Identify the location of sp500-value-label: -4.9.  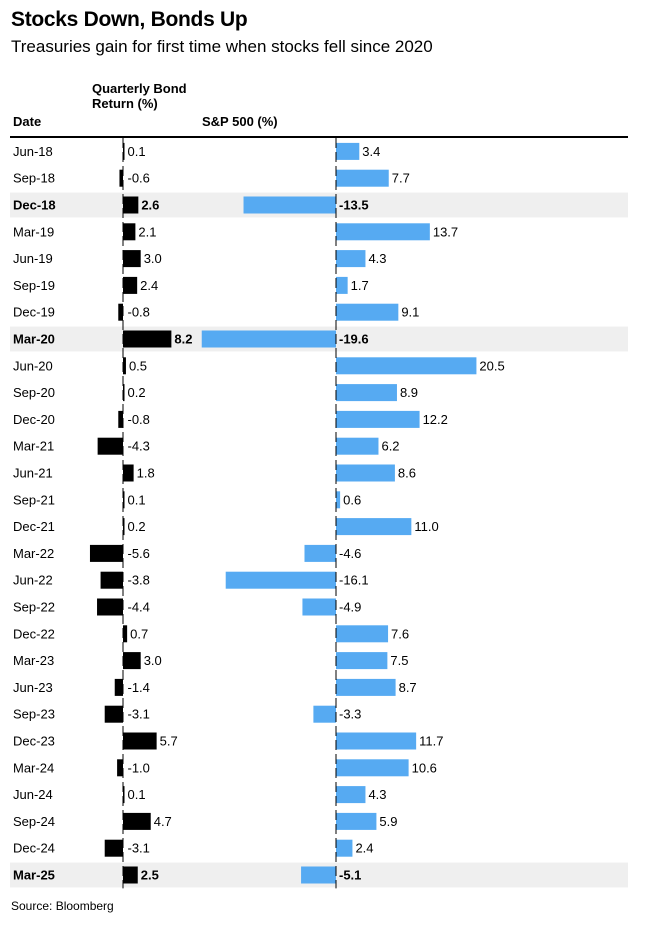
(350, 607).